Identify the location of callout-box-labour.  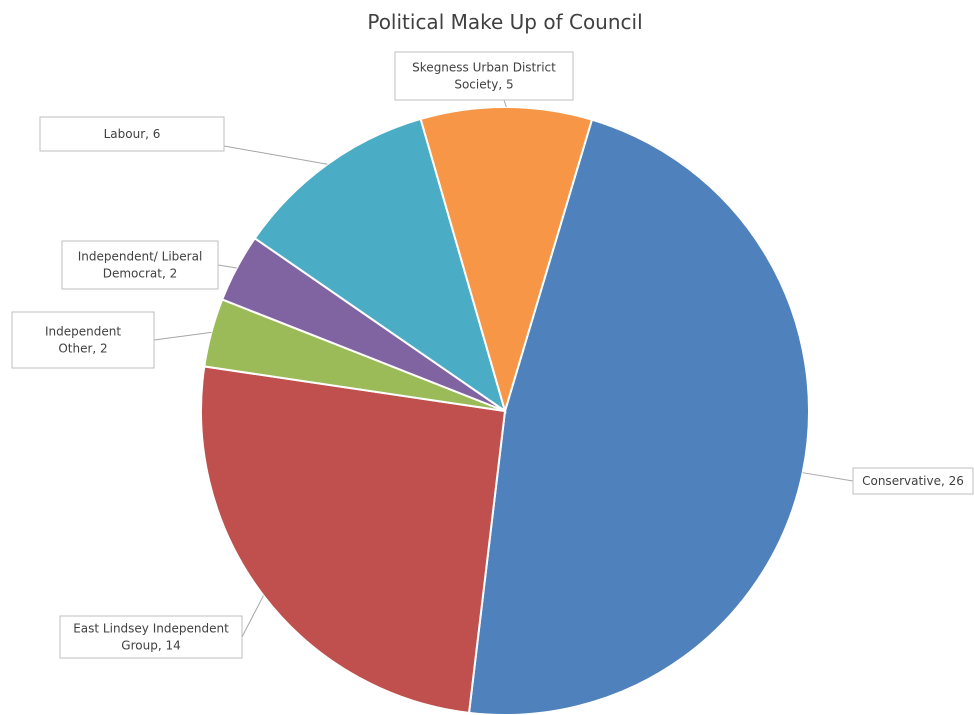
(132, 134).